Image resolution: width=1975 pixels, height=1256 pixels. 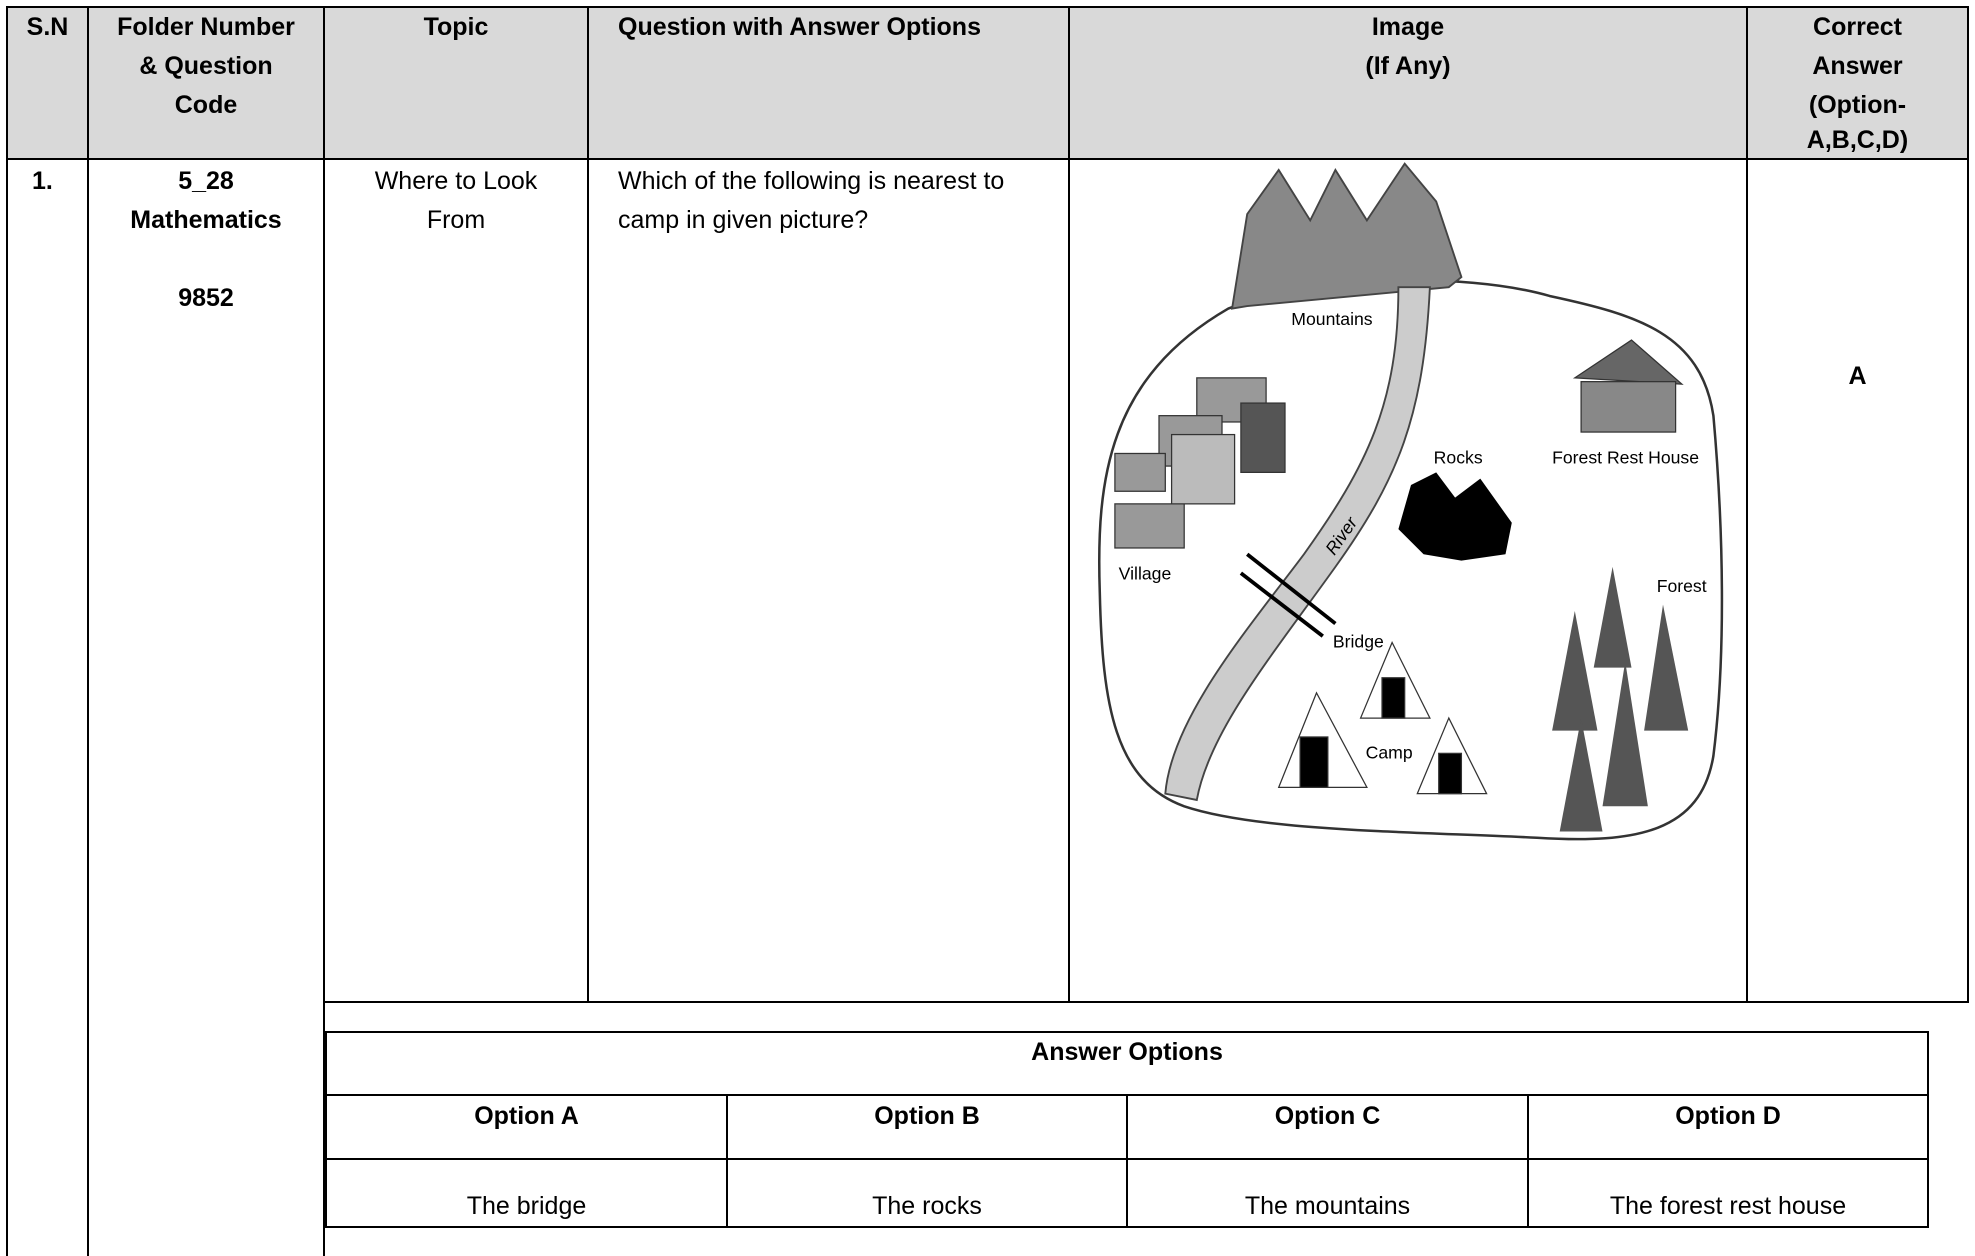 I want to click on bridge, so click(x=1288, y=595).